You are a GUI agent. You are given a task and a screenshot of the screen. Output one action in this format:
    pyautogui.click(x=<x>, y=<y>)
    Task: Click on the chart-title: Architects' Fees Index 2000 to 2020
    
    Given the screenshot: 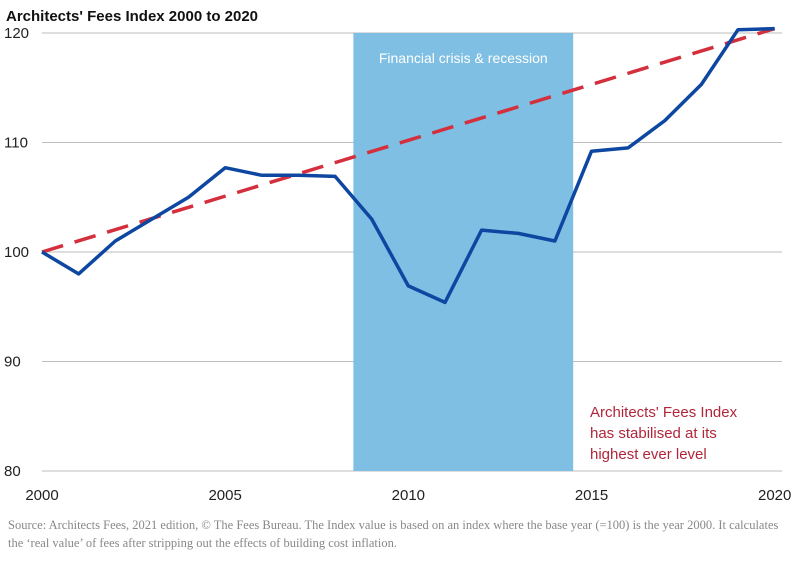 What is the action you would take?
    pyautogui.click(x=132, y=16)
    